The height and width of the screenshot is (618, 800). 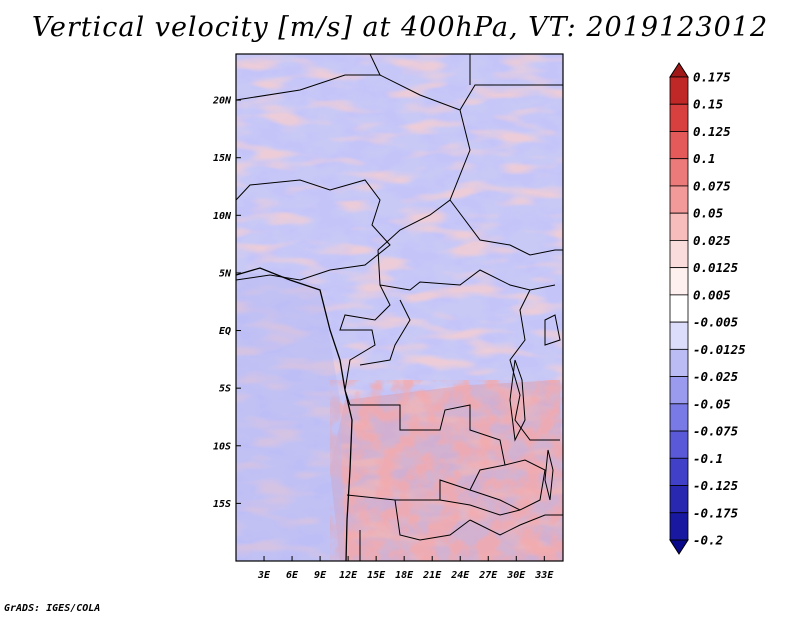 What do you see at coordinates (712, 403) in the screenshot?
I see `colorbar-label: -0.05` at bounding box center [712, 403].